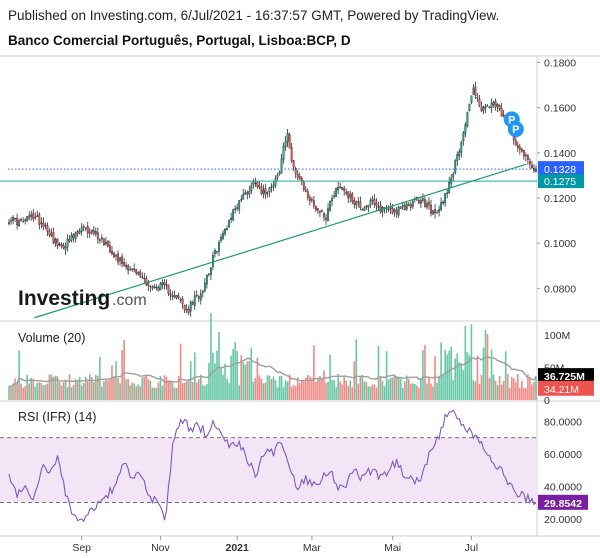  Describe the element at coordinates (561, 390) in the screenshot. I see `volume-last-tag-label: 34.21M` at that location.